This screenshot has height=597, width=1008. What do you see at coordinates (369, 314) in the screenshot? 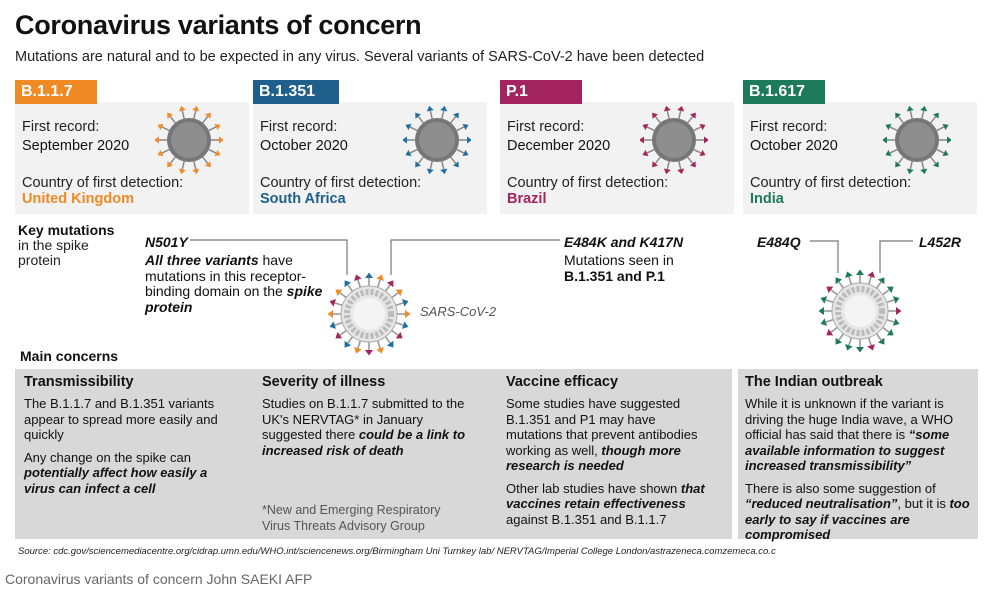
I see `sars-cov-2-diagram-icon` at bounding box center [369, 314].